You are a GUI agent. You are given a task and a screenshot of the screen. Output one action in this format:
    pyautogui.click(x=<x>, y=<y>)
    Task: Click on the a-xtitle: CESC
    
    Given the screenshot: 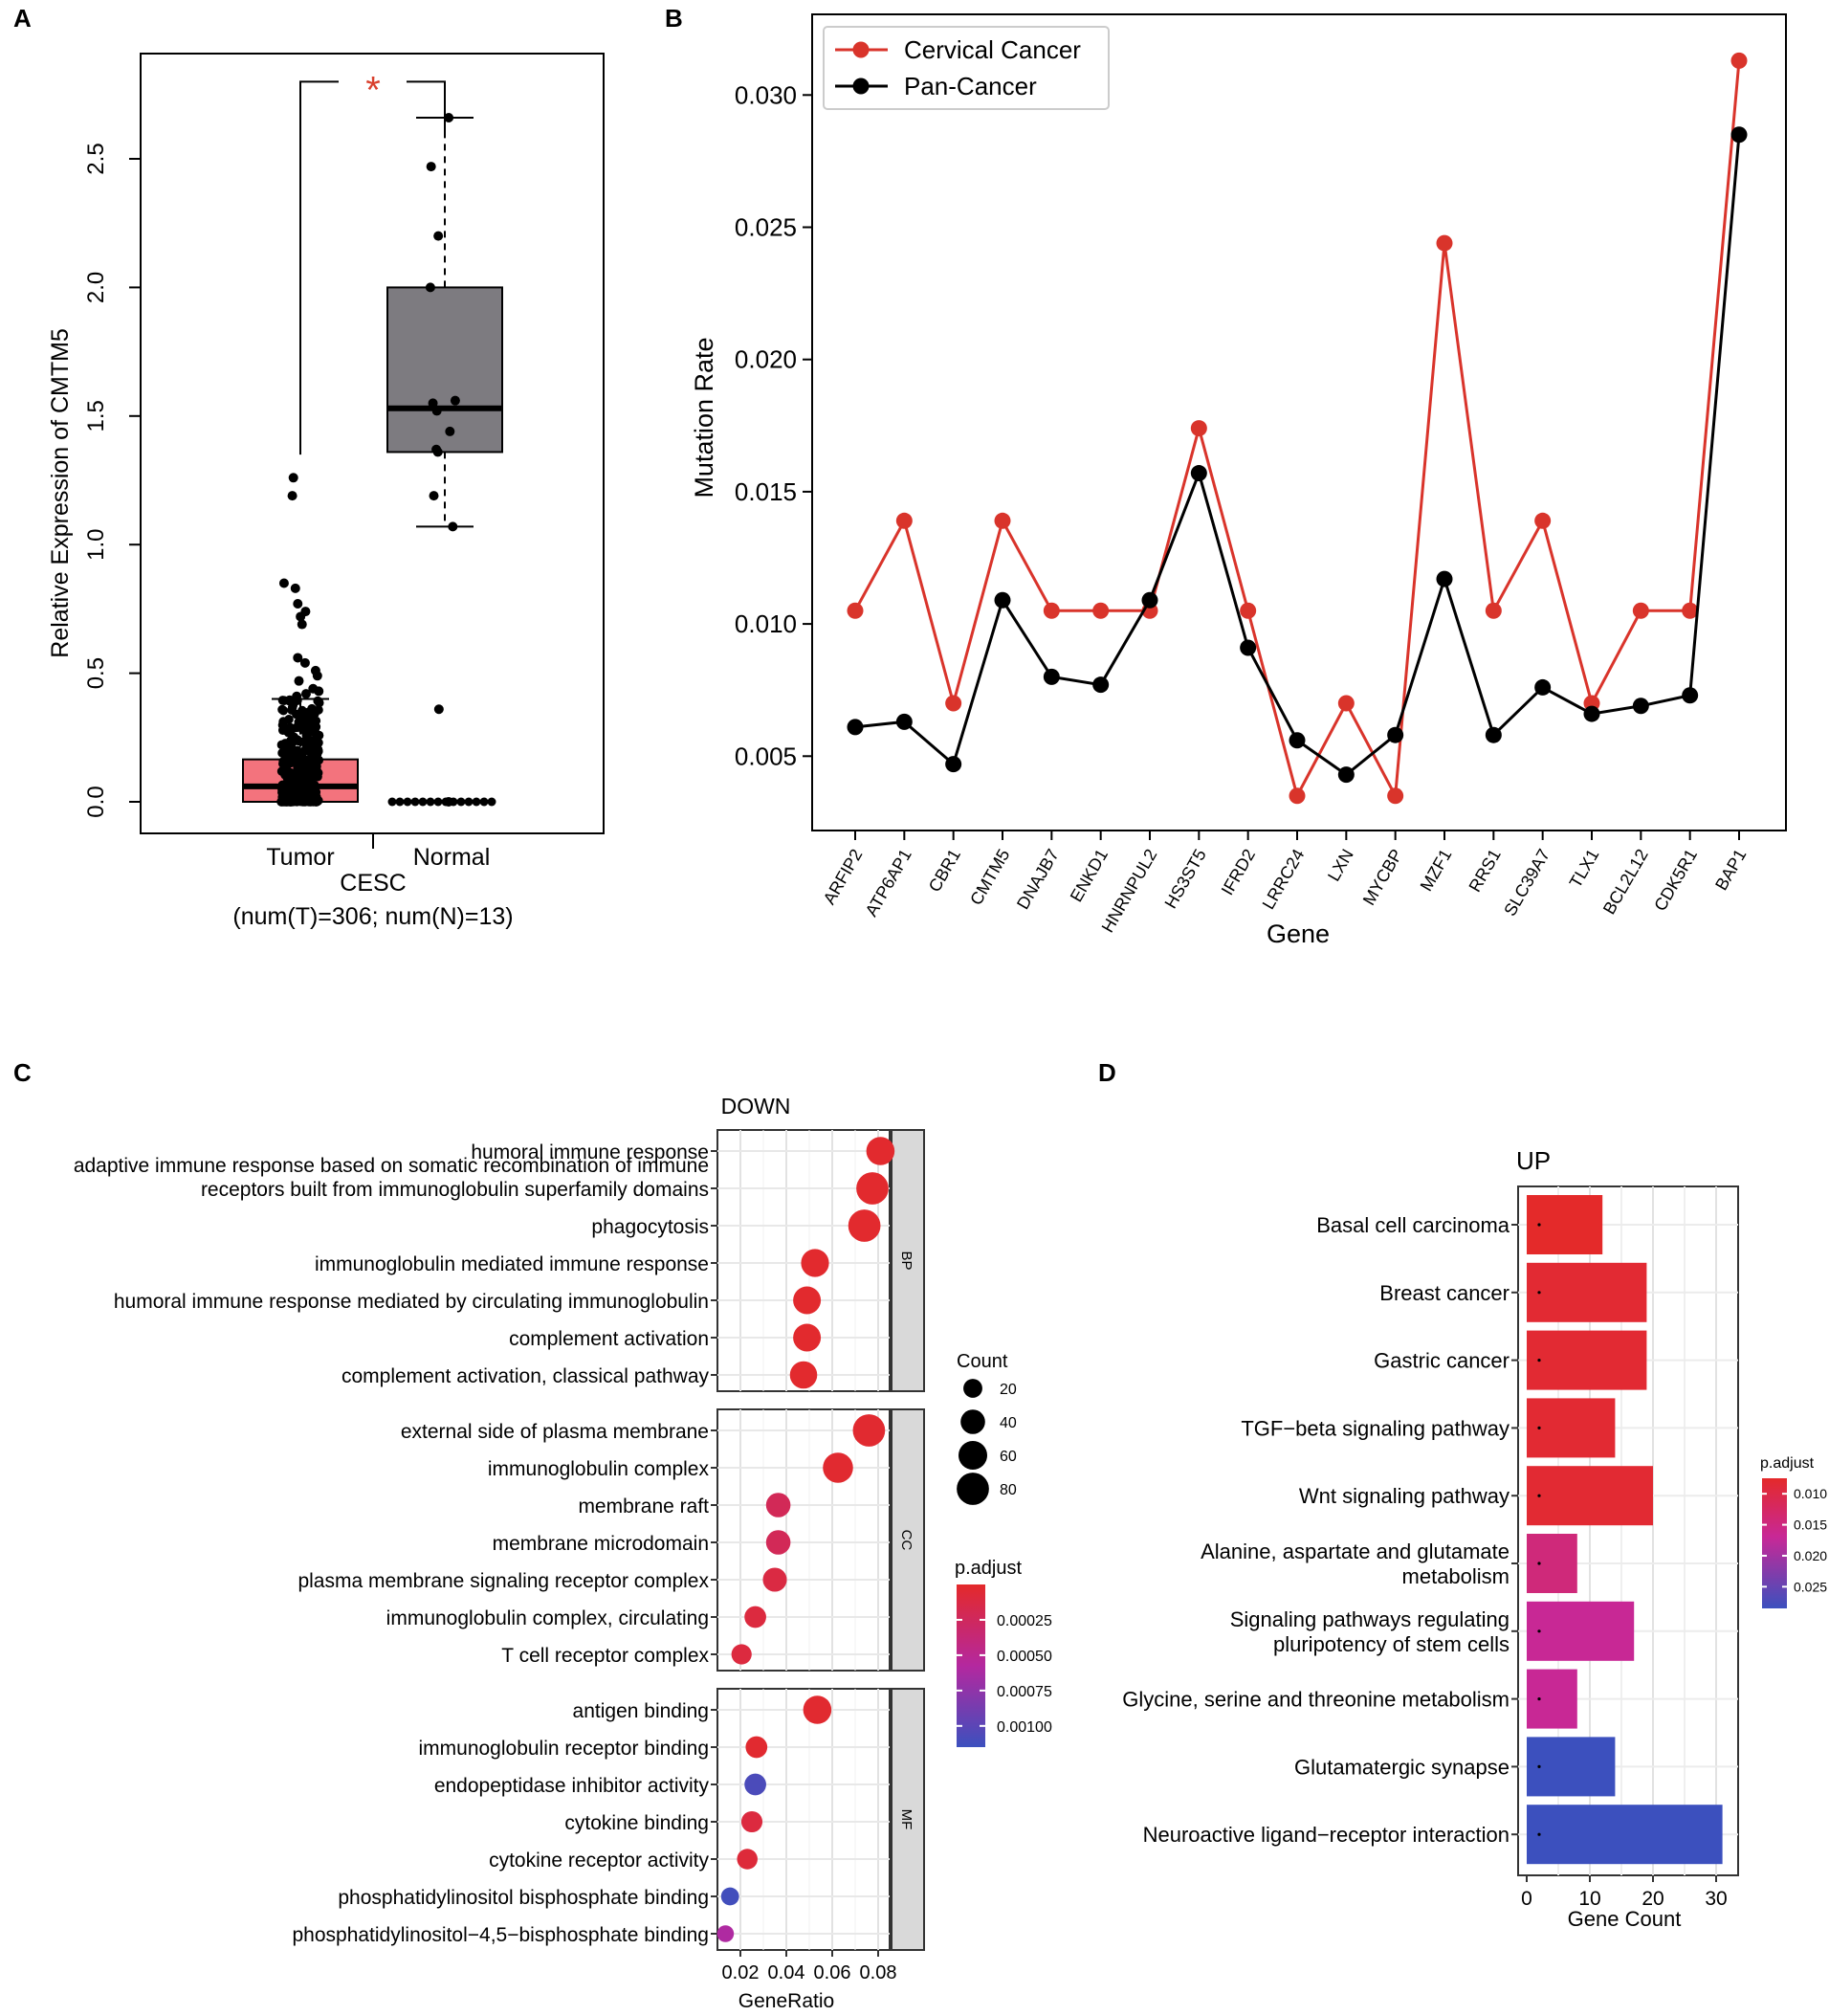 What is the action you would take?
    pyautogui.click(x=373, y=883)
    